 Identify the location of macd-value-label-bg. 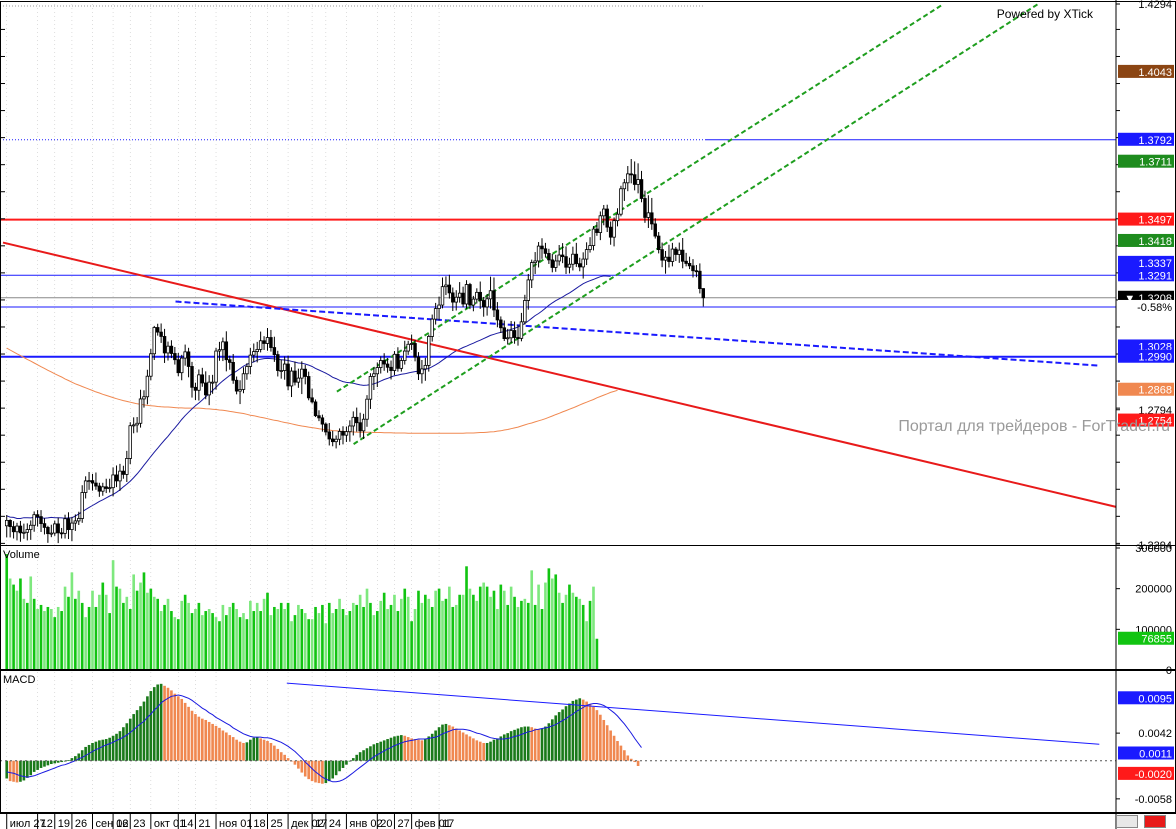
(1146, 773).